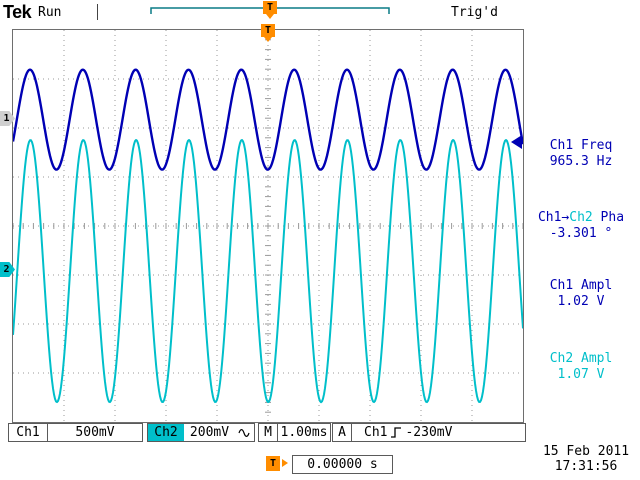 Image resolution: width=640 pixels, height=480 pixels. What do you see at coordinates (586, 466) in the screenshot?
I see `time-display: 17:31:56` at bounding box center [586, 466].